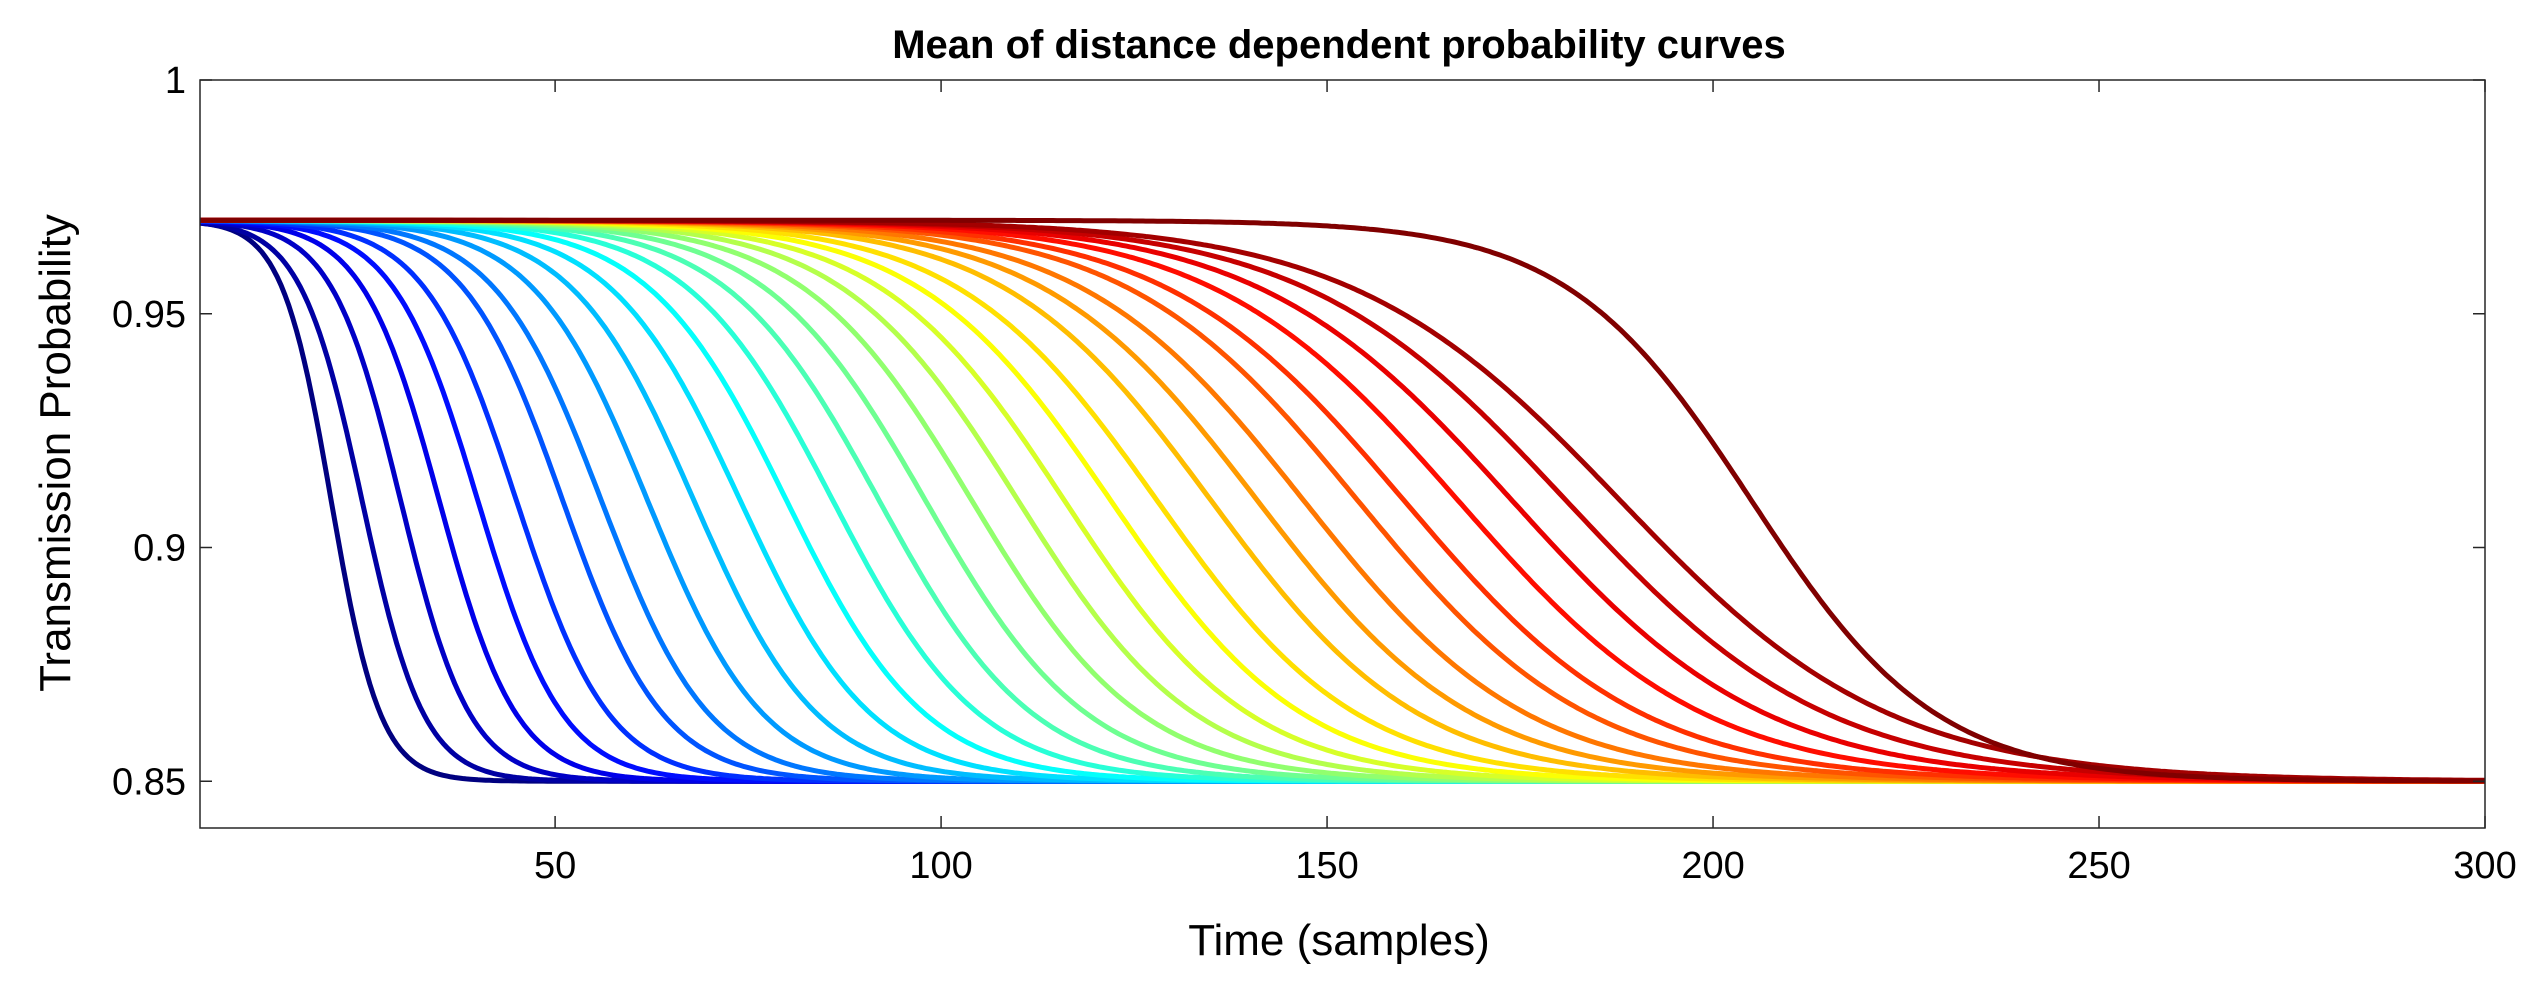  What do you see at coordinates (55, 453) in the screenshot?
I see `y-axis-label: Transmission Probability` at bounding box center [55, 453].